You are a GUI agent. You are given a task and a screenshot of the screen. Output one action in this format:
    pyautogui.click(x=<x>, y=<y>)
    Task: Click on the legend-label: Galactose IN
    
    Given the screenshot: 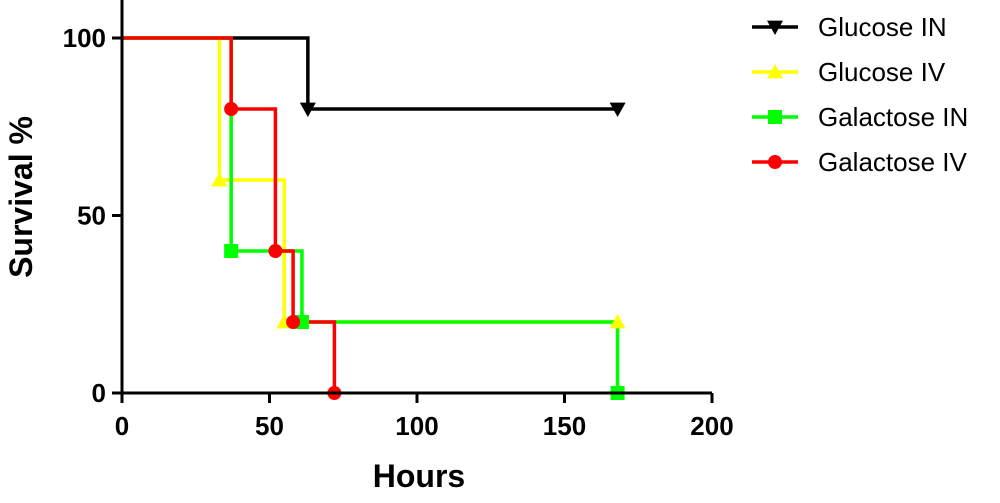 What is the action you would take?
    pyautogui.click(x=893, y=117)
    